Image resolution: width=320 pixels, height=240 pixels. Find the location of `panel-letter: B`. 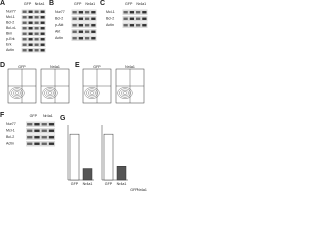

panel-letter: B is located at coordinates (51, 3).